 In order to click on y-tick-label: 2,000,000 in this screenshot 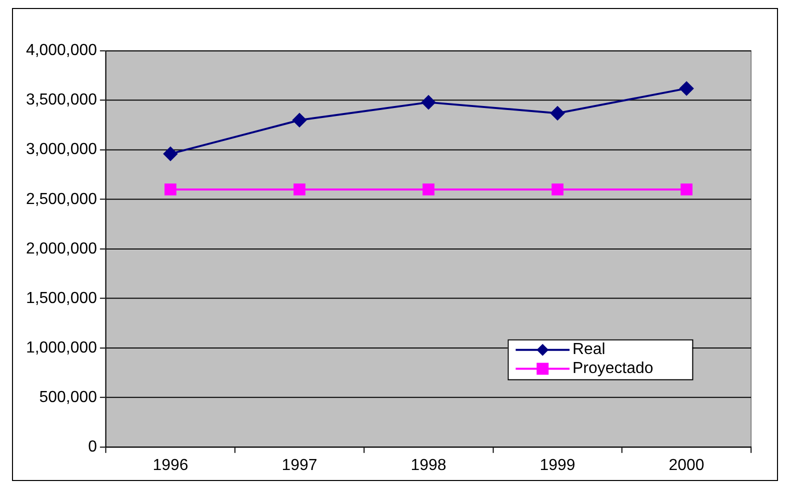, I will do `click(62, 249)`.